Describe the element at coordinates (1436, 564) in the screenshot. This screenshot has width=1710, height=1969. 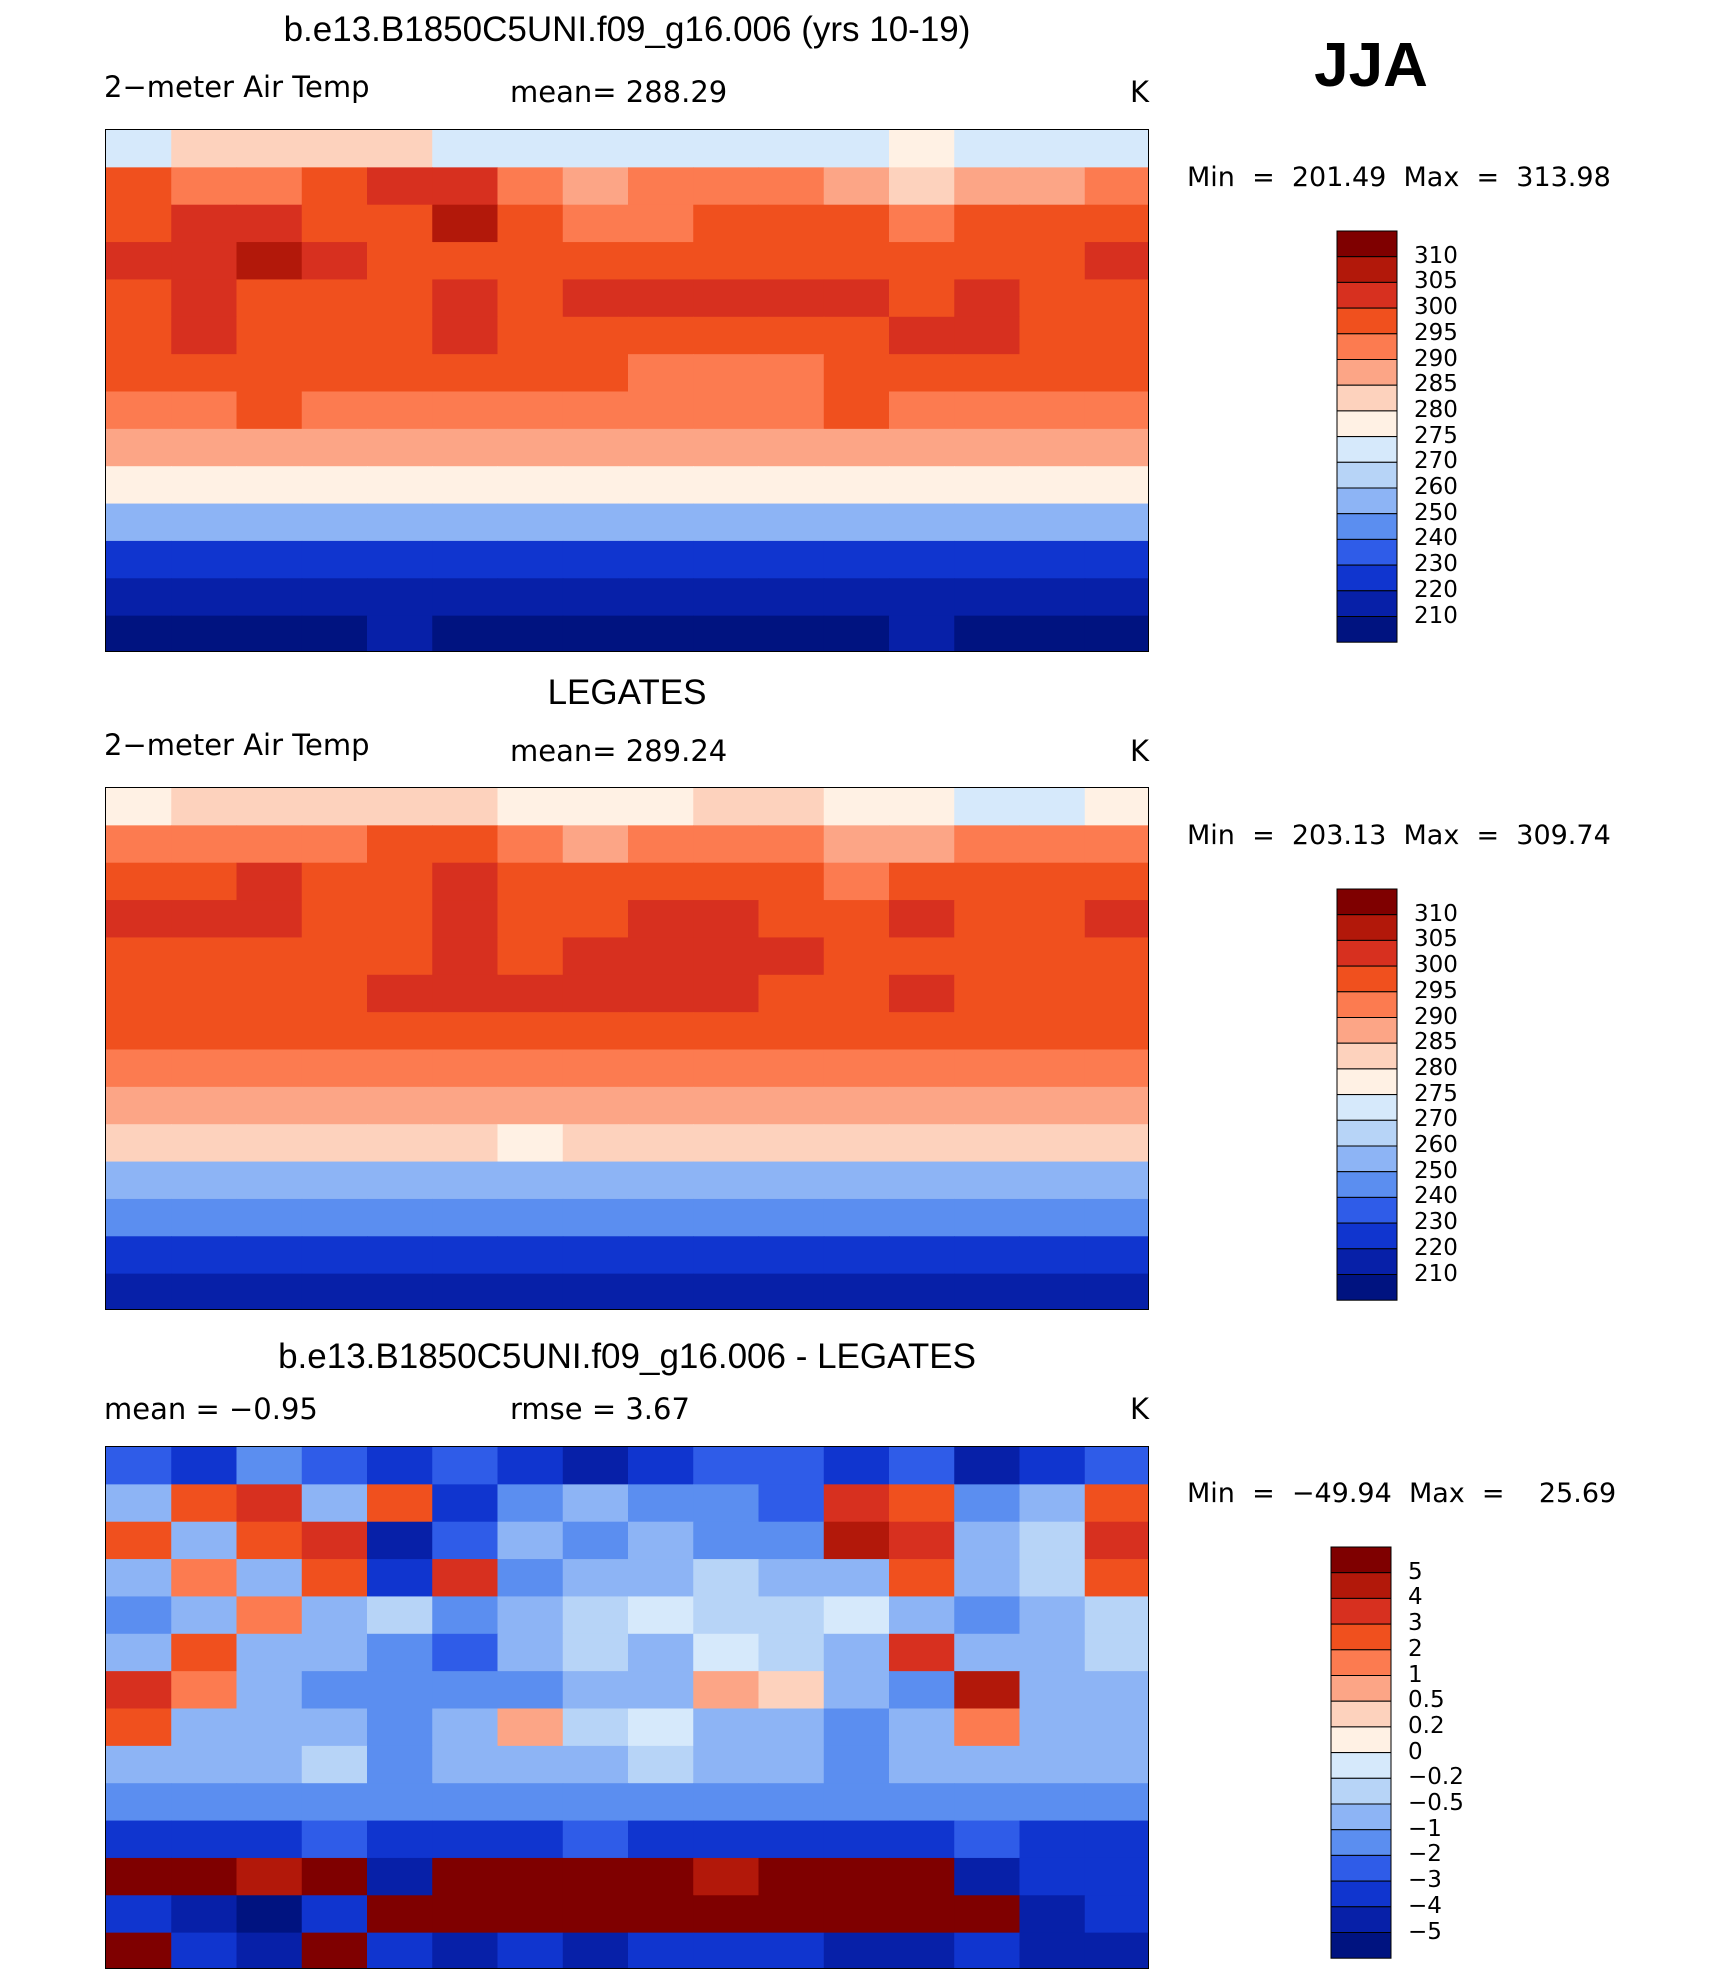
I see `colorbar-label: 230` at that location.